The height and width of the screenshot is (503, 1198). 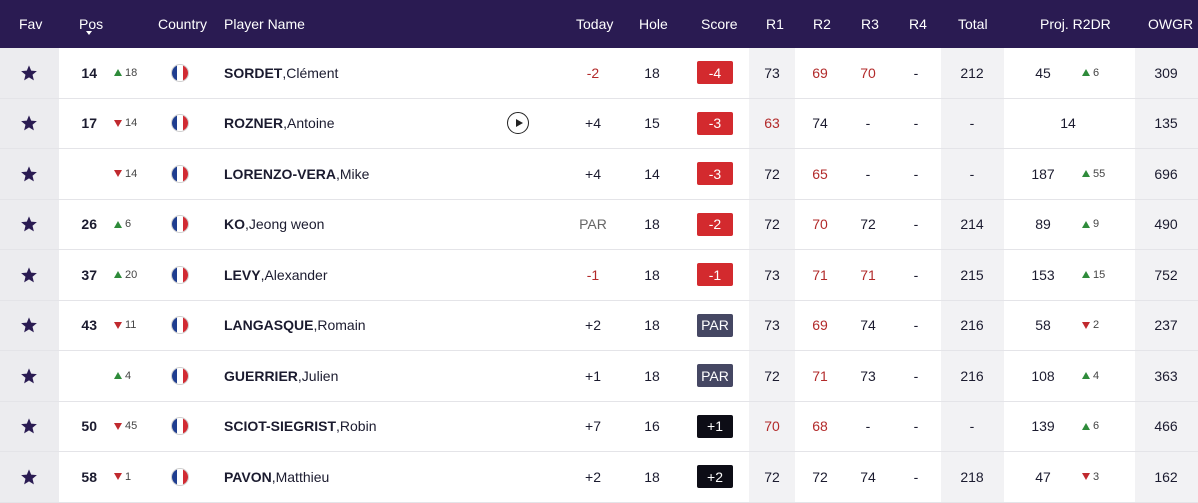 I want to click on table-row: 26 6 KO, Jeong weon PAR 18 -2 72 70 72 - 214 89 9 490, so click(x=599, y=224).